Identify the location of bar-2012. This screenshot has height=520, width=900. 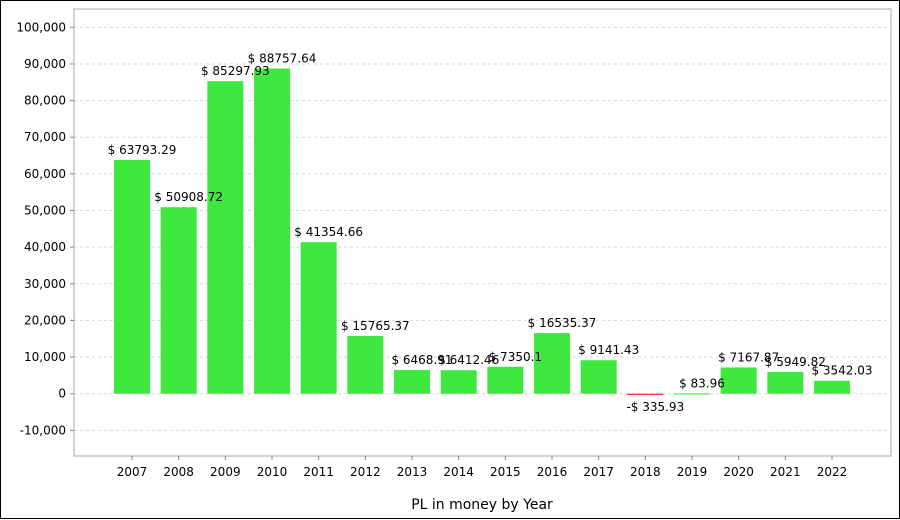
(365, 364).